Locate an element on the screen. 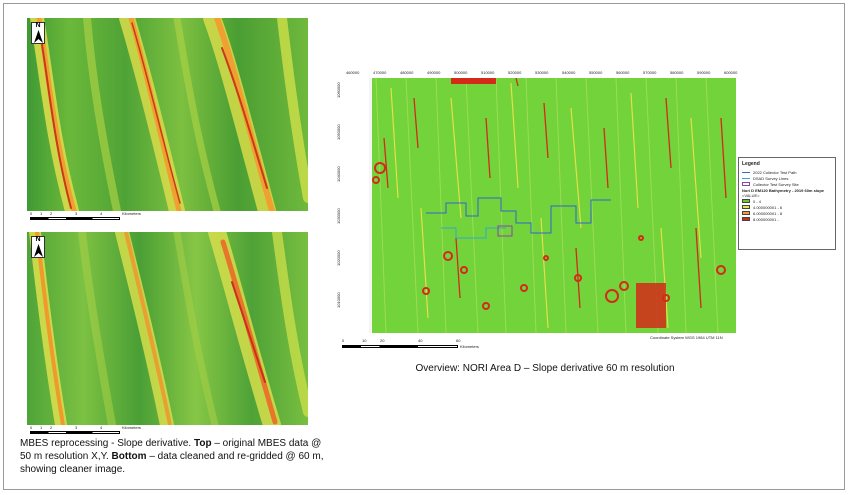 The width and height of the screenshot is (850, 495). coordinate-system: Coordinate System WGS 1984 UTM 11N is located at coordinates (686, 337).